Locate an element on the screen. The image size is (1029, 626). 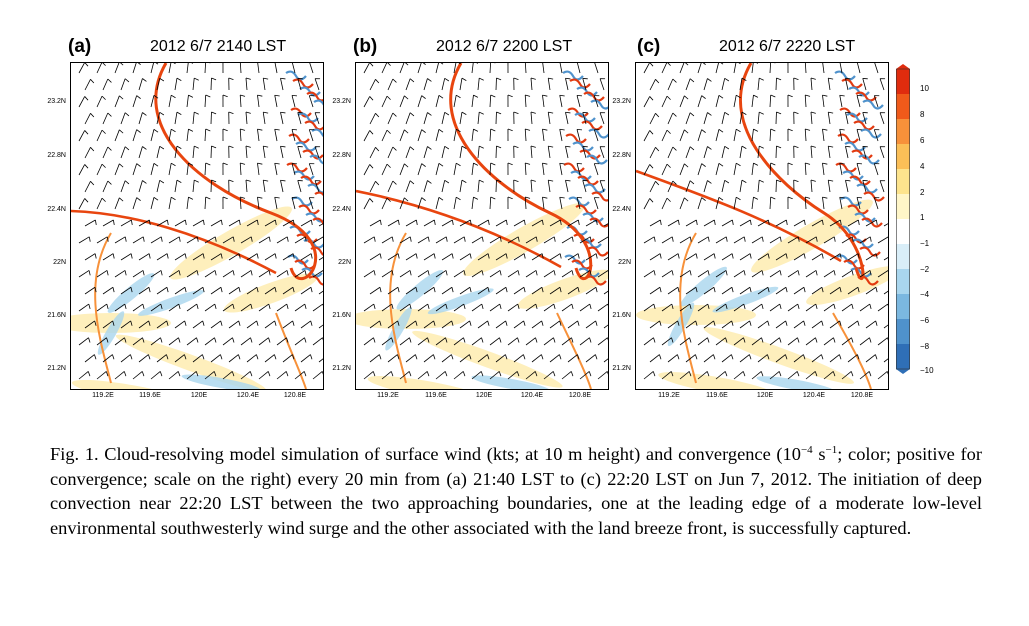
convergence-area is located at coordinates (812, 236).